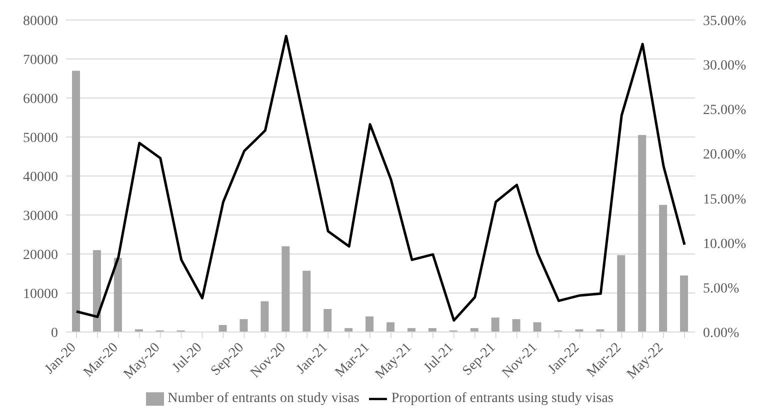  I want to click on y-tick-label: 50000, so click(40, 138).